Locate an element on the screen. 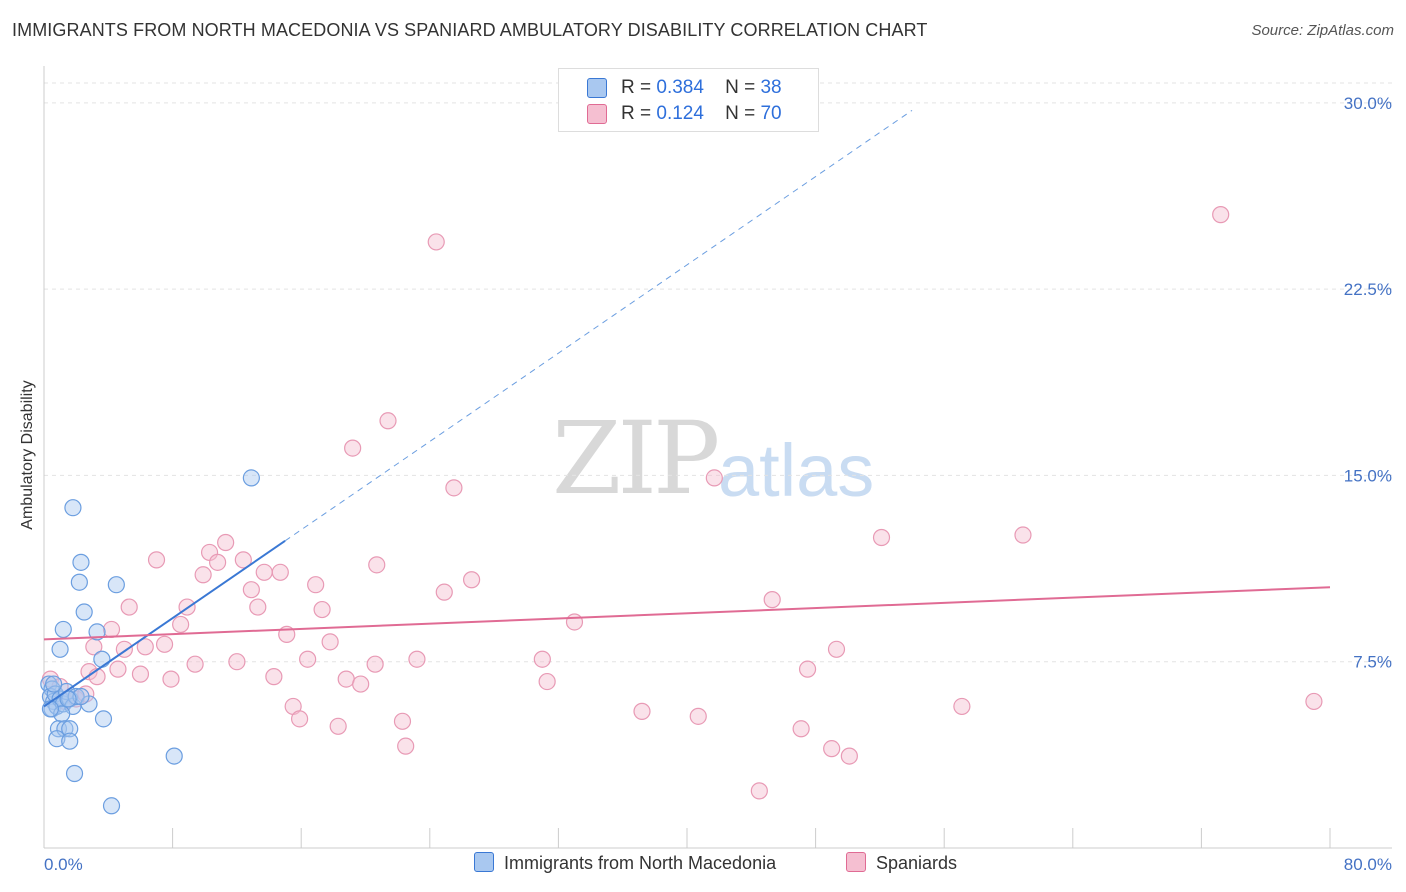  x-tick-label-0: 0.0% is located at coordinates (63, 864).